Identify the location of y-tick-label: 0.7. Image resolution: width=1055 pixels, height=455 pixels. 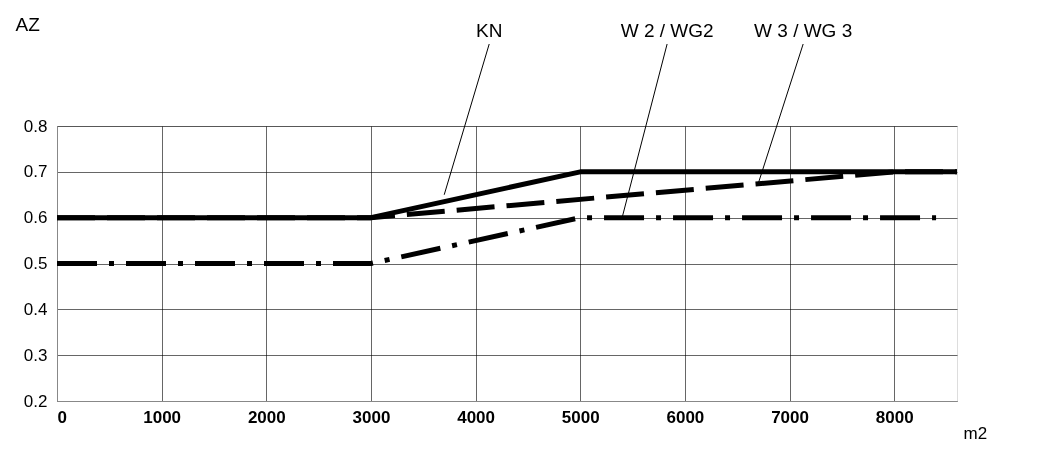
(35, 172).